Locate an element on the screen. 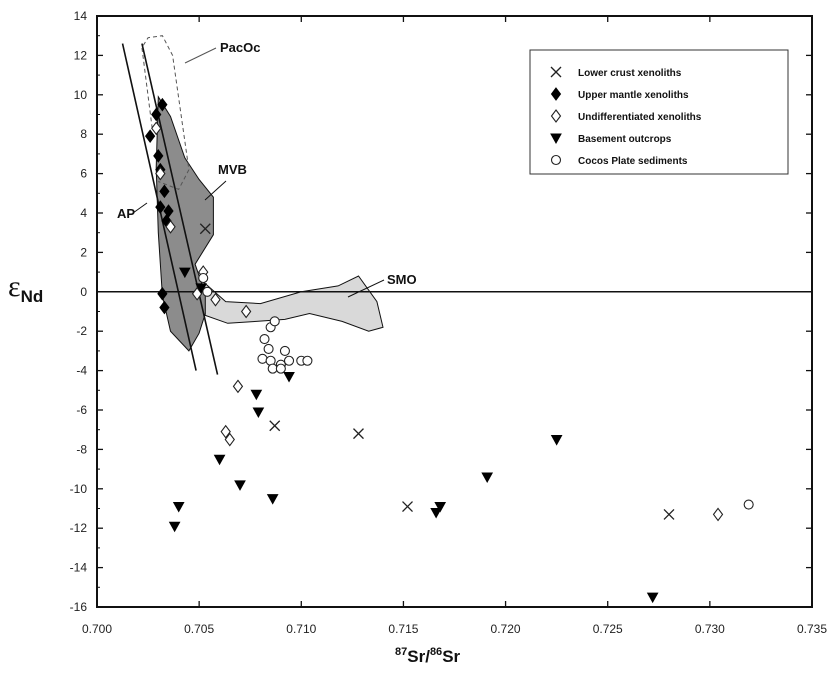 This screenshot has height=677, width=835. y-tick-label-2: 10 is located at coordinates (81, 95).